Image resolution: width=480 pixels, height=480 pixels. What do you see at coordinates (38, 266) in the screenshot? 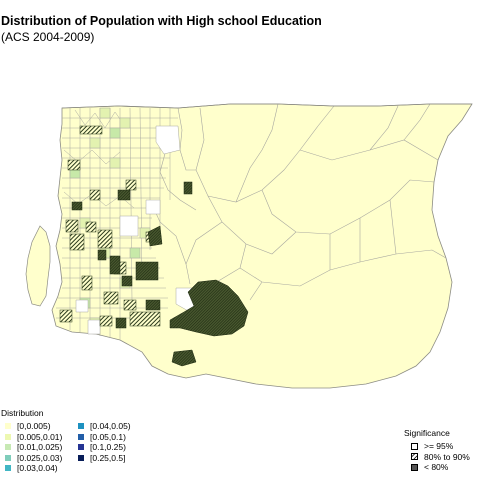
I see `island` at bounding box center [38, 266].